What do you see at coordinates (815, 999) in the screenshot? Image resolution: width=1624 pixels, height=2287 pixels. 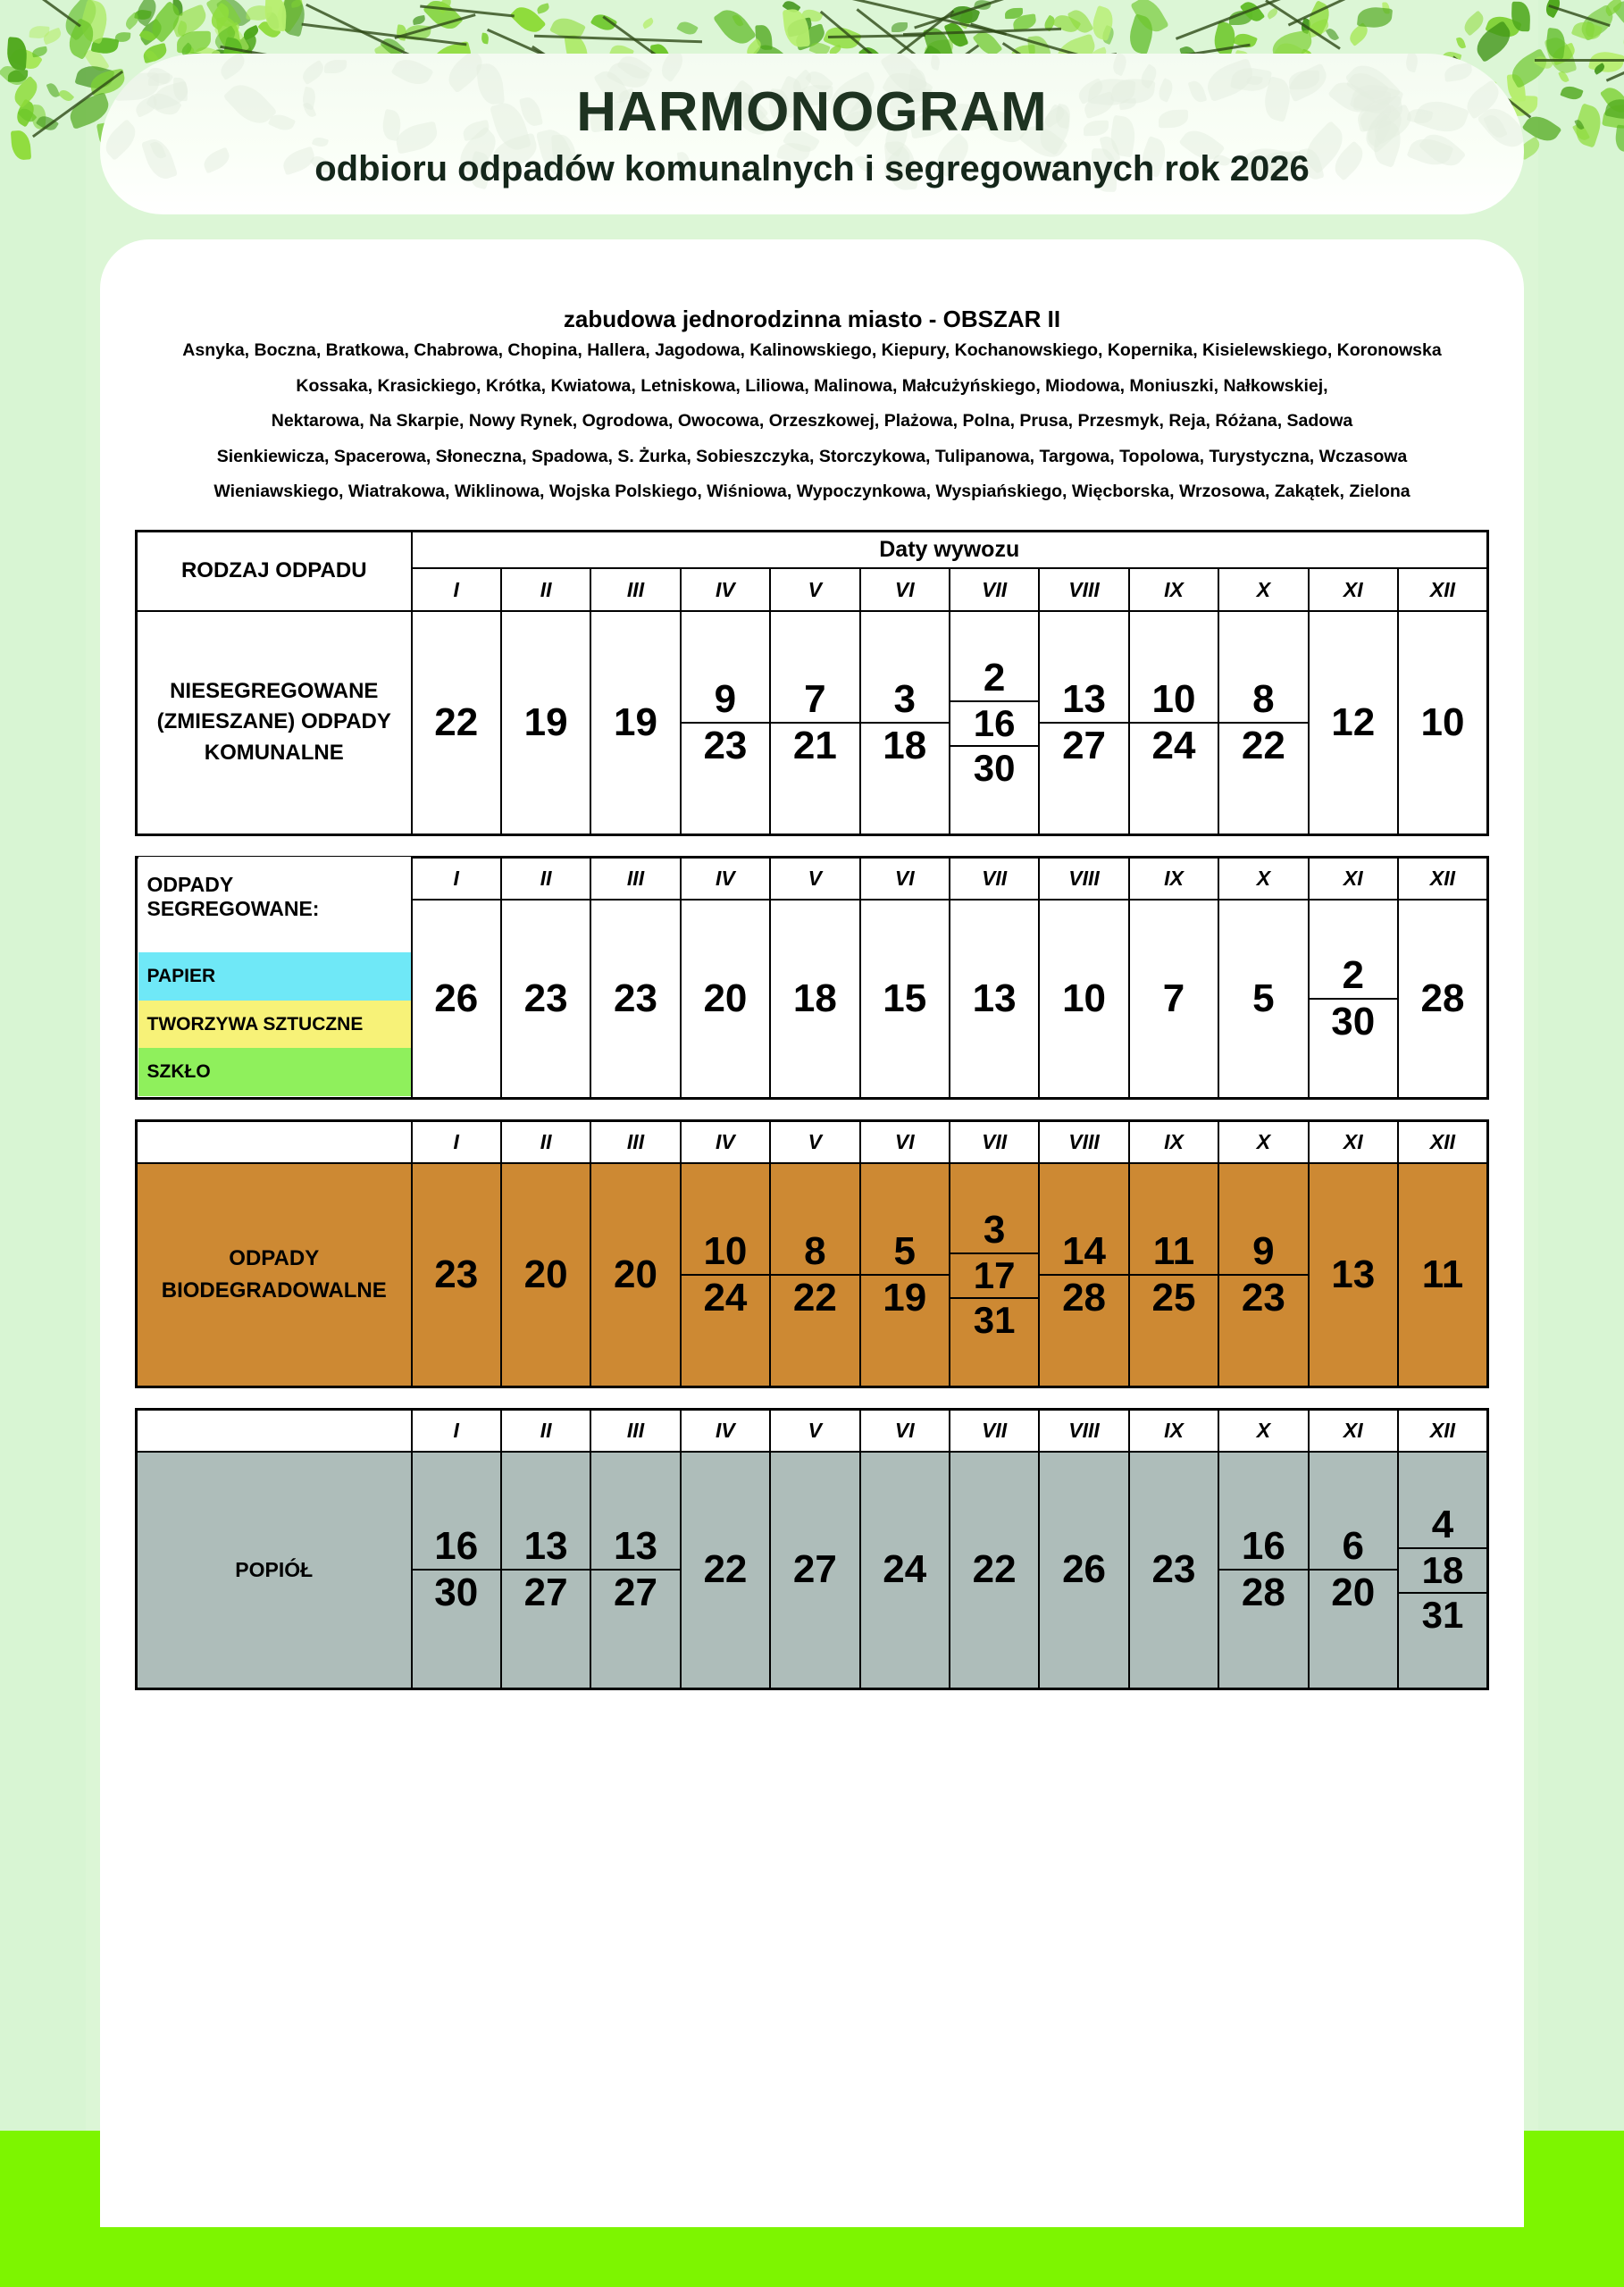 I see `cell-seg-v: 18` at bounding box center [815, 999].